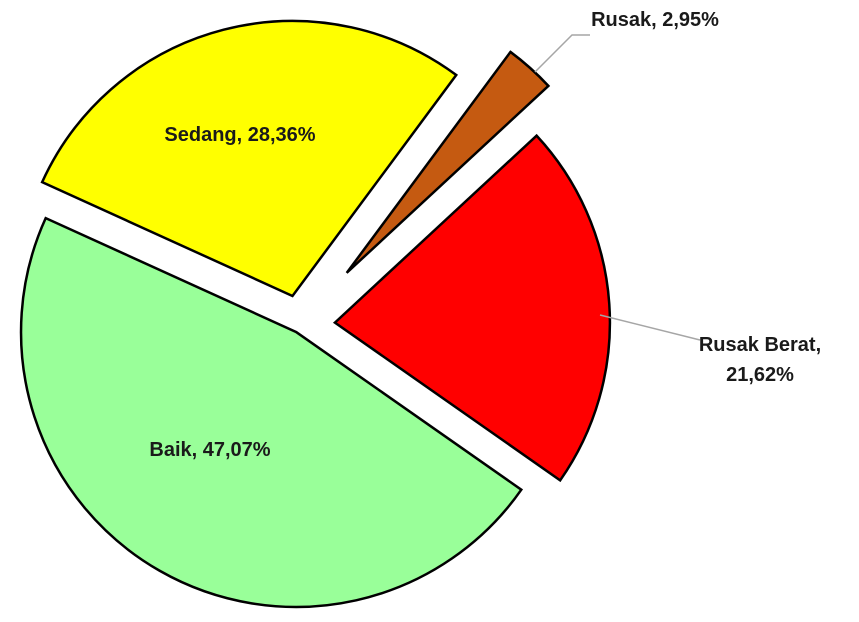 The width and height of the screenshot is (859, 622). Describe the element at coordinates (448, 162) in the screenshot. I see `pie-slice` at that location.